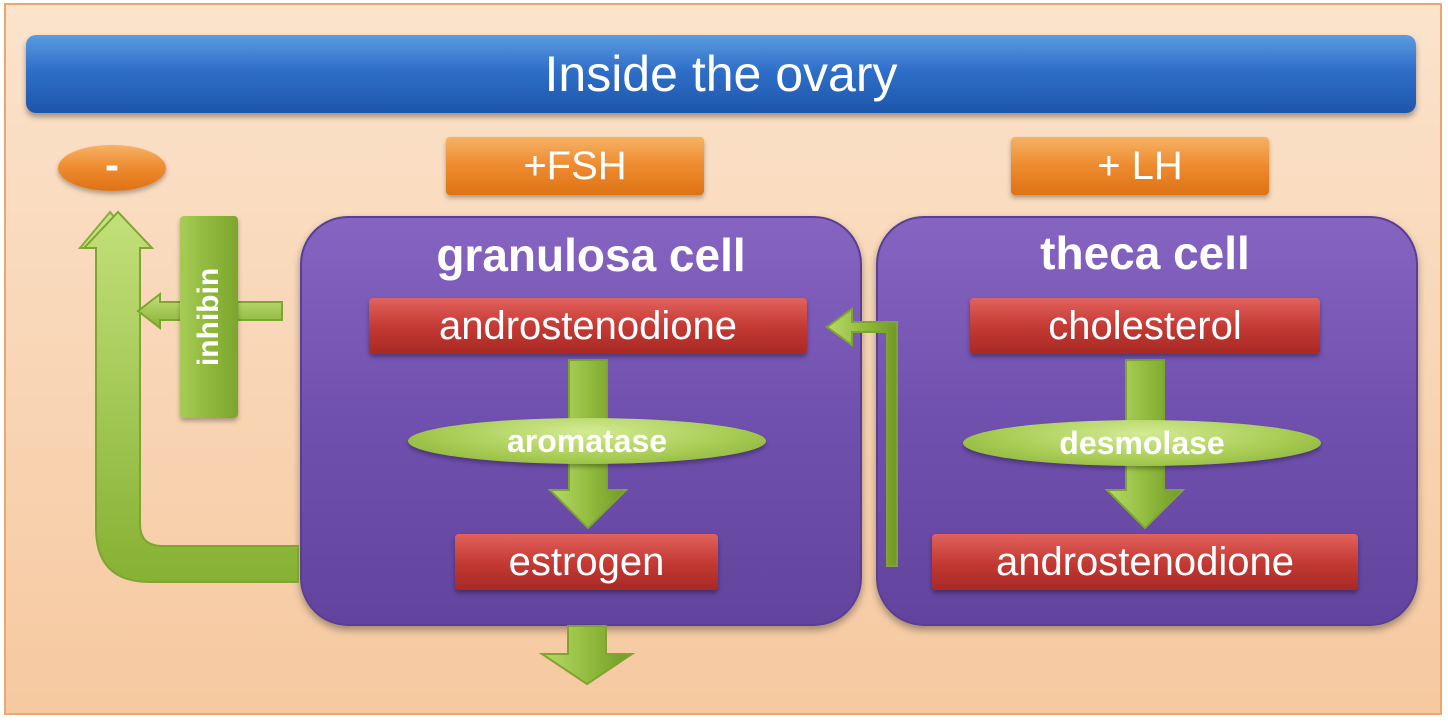  What do you see at coordinates (1145, 562) in the screenshot?
I see `theca-product-box: androstenodione` at bounding box center [1145, 562].